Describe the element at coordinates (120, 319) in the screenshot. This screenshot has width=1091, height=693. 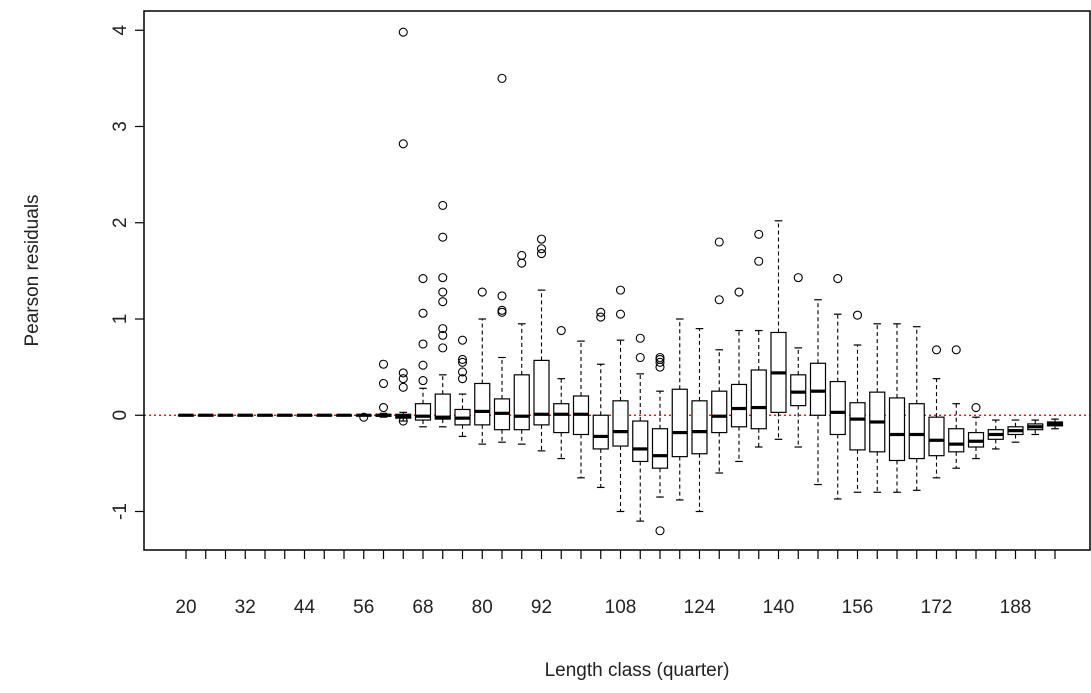
I see `y-tick-label: 1` at that location.